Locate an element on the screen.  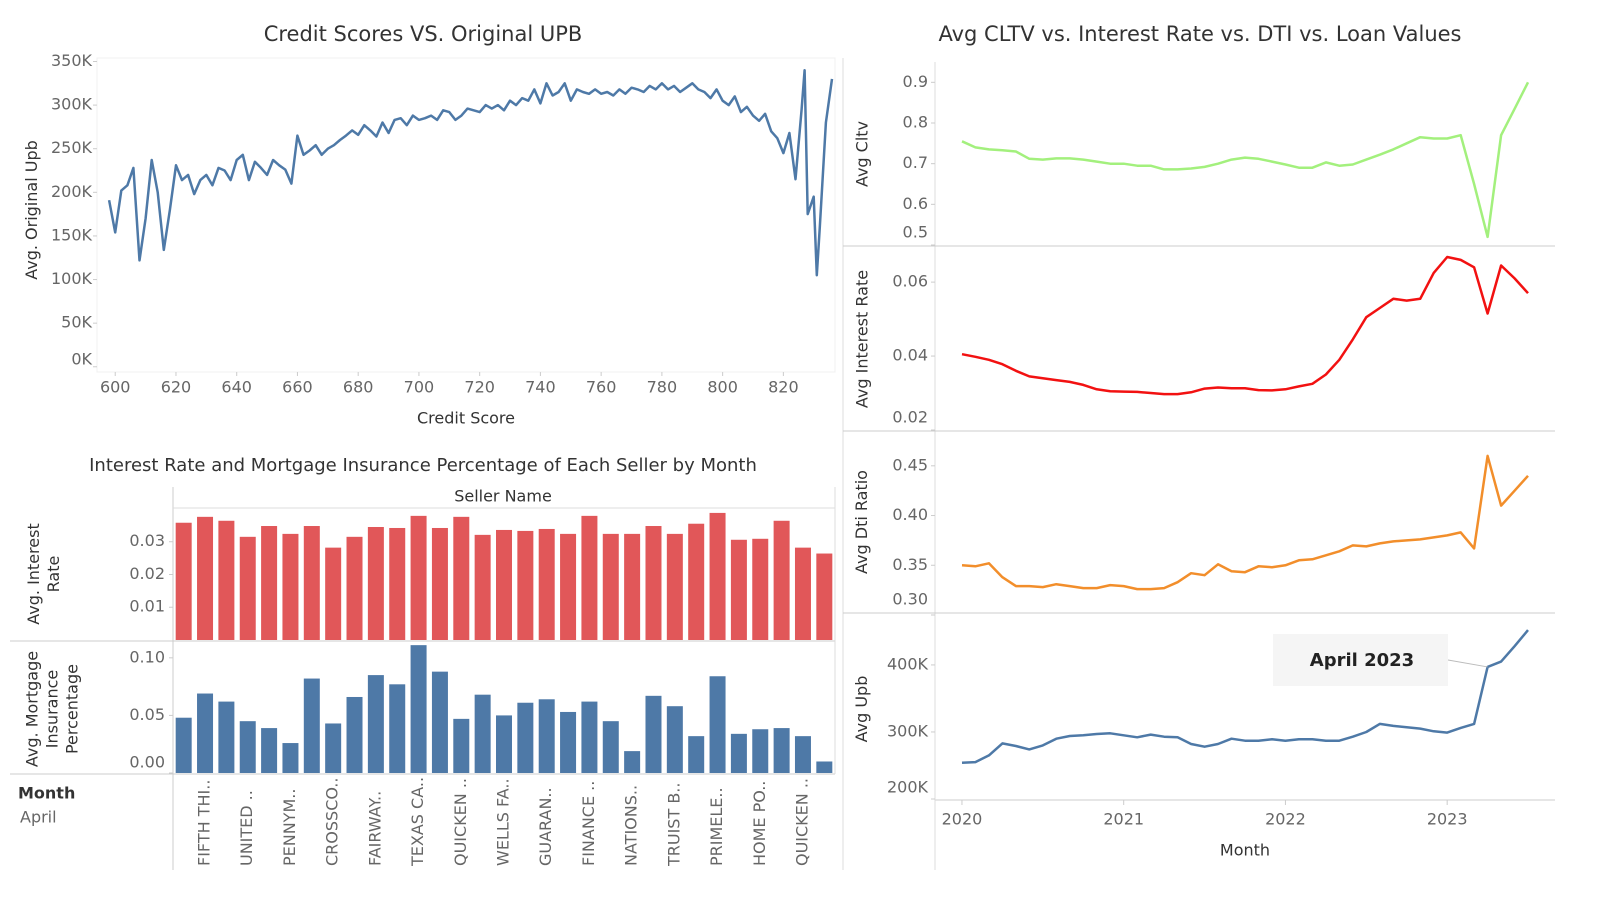
y-tick-label: 0.03 is located at coordinates (147, 540).